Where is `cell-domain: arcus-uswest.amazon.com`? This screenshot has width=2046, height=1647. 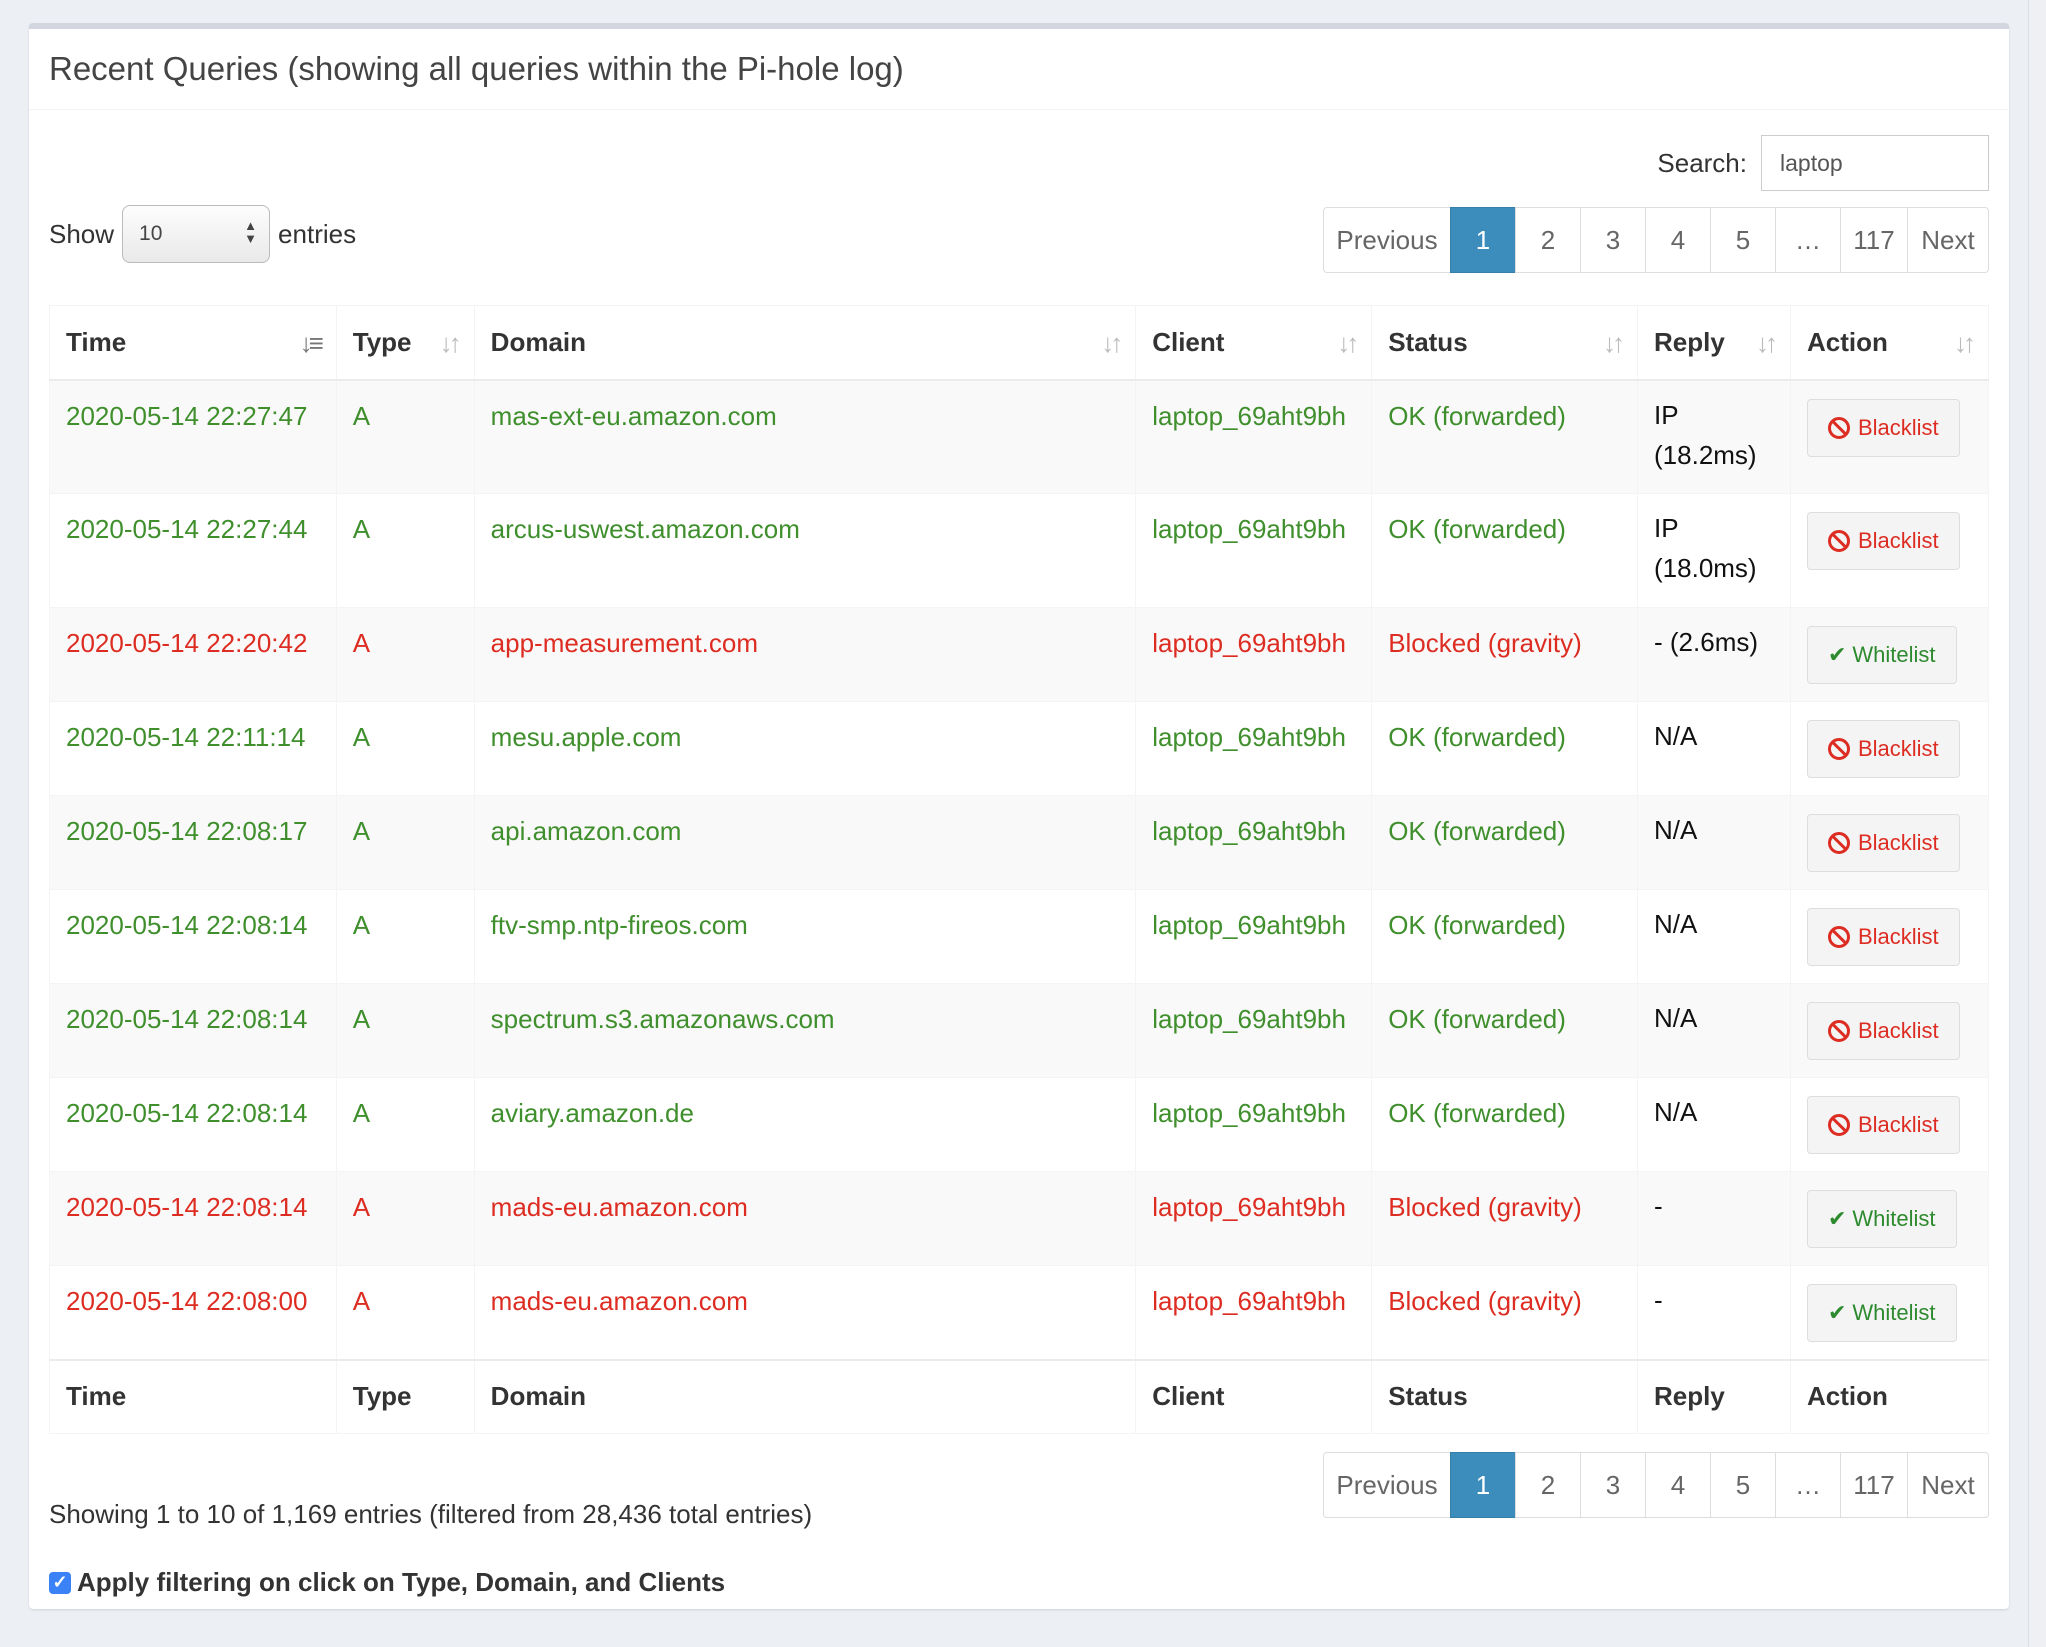 cell-domain: arcus-uswest.amazon.com is located at coordinates (805, 550).